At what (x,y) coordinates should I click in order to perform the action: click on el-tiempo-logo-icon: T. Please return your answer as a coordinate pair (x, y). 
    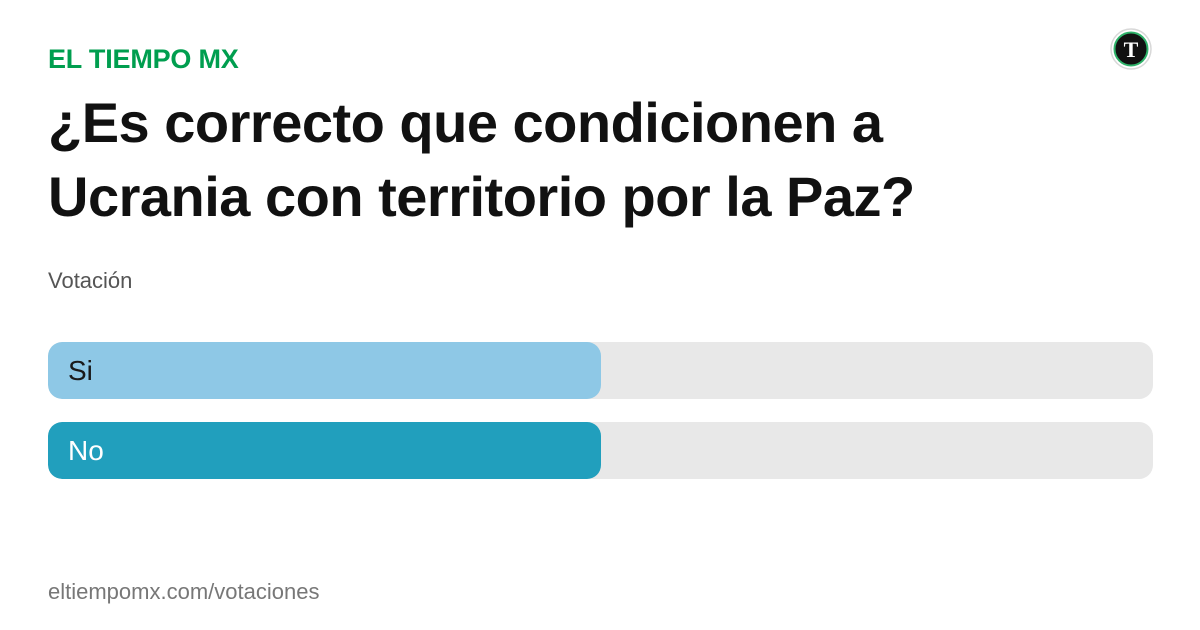
    Looking at the image, I should click on (1131, 49).